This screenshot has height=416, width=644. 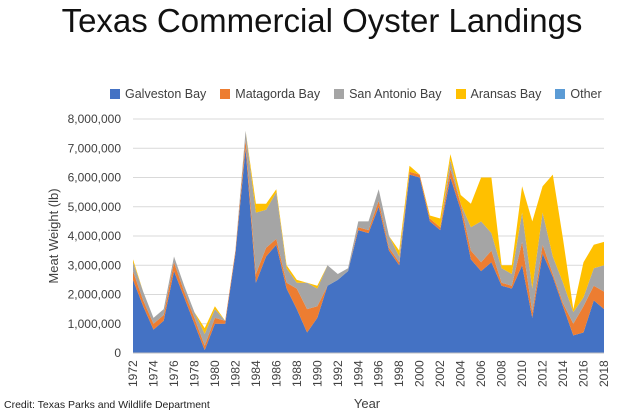 What do you see at coordinates (278, 94) in the screenshot?
I see `legend-label: Matagorda Bay` at bounding box center [278, 94].